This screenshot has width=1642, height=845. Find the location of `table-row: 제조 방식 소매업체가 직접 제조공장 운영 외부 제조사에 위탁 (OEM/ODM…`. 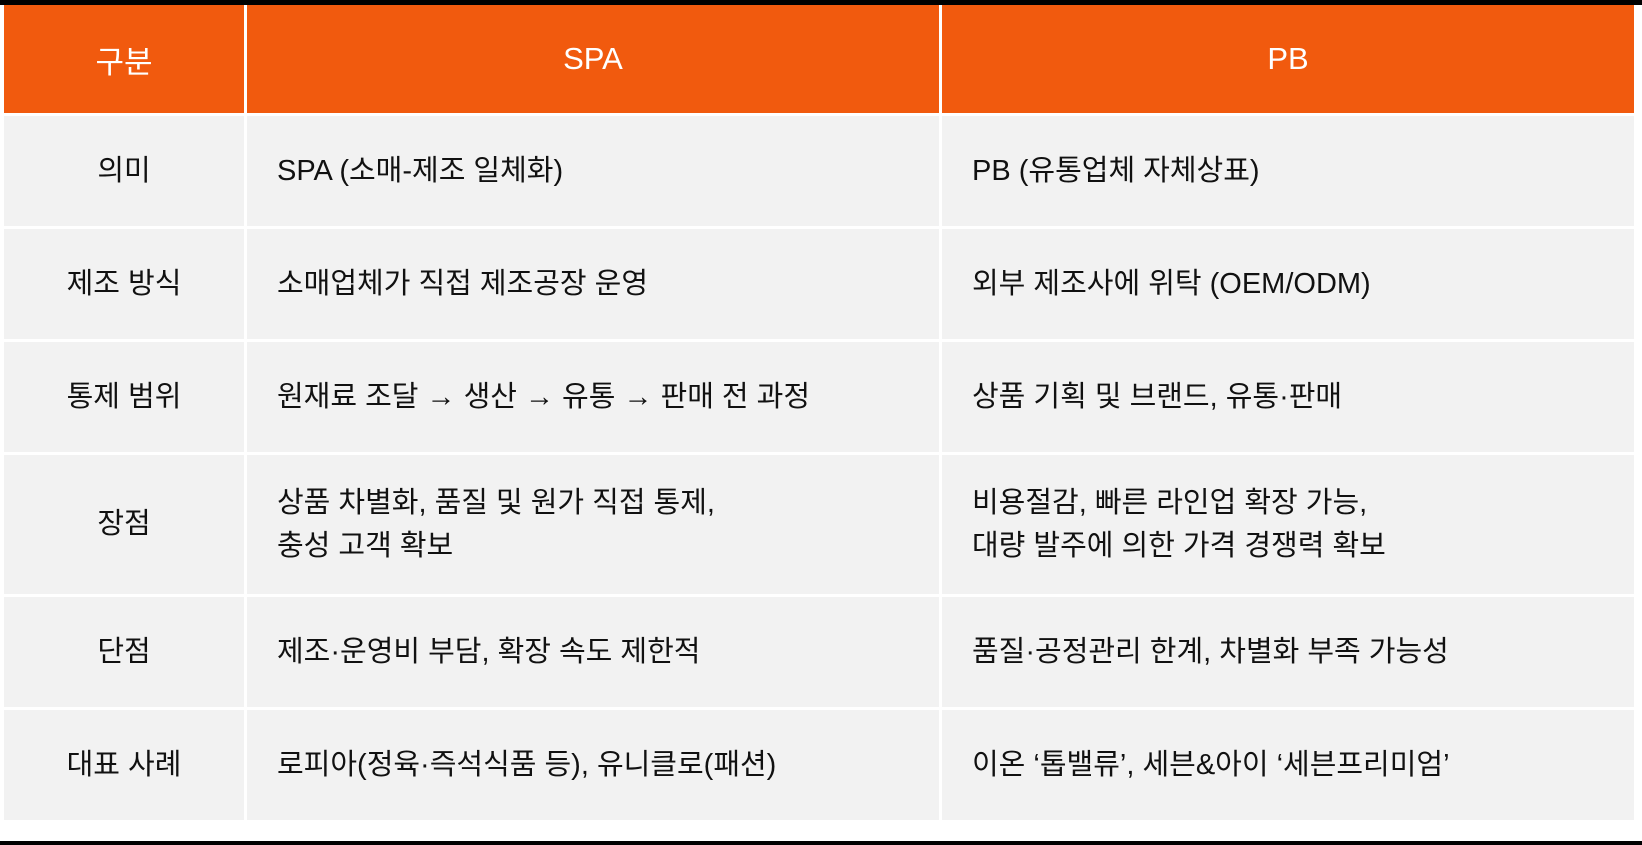

table-row: 제조 방식 소매업체가 직접 제조공장 운영 외부 제조사에 위탁 (OEM/ODM… is located at coordinates (819, 284).